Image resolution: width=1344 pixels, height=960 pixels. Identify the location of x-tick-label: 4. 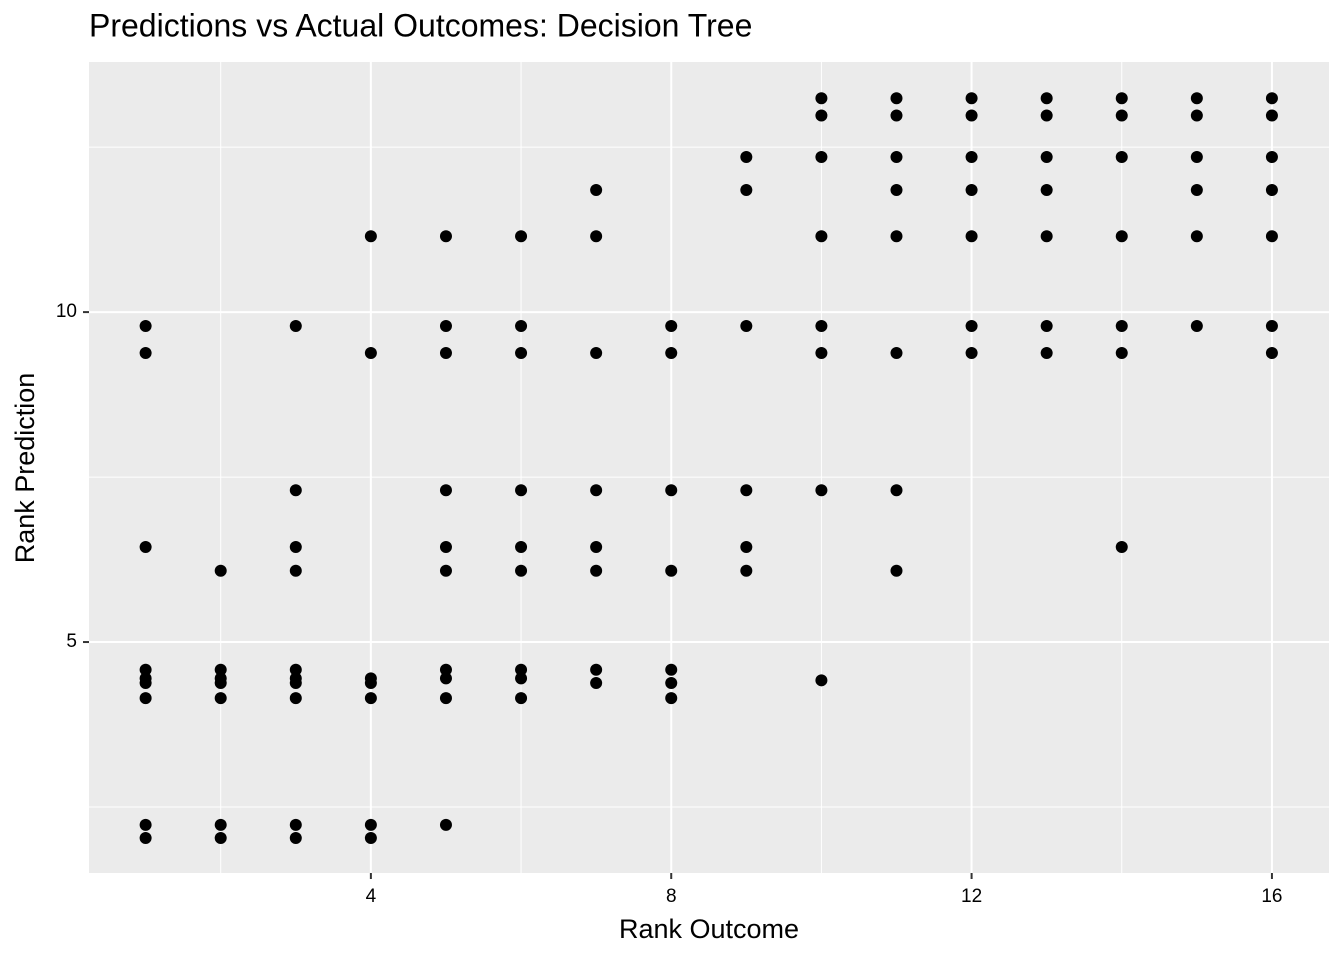
(371, 896).